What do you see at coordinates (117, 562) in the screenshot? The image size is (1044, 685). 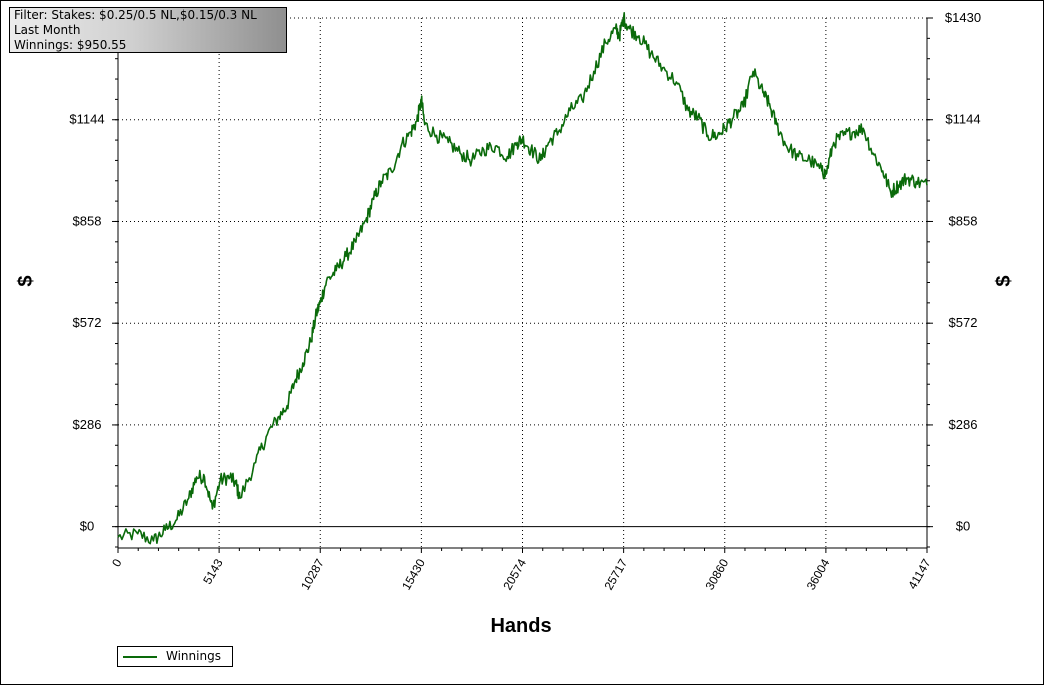 I see `x-tick-label: 0` at bounding box center [117, 562].